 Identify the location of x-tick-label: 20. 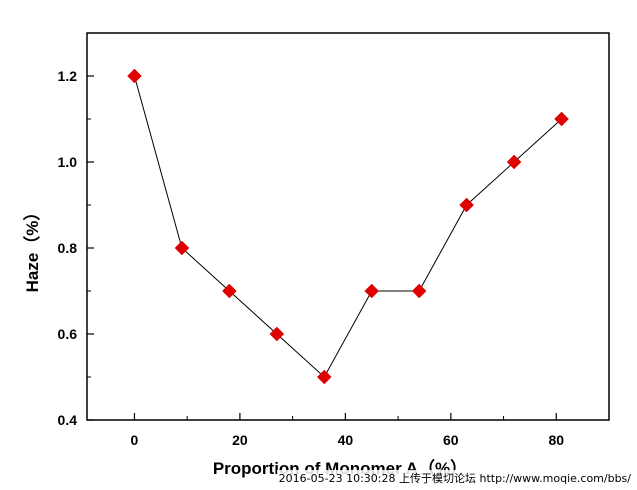
(240, 440).